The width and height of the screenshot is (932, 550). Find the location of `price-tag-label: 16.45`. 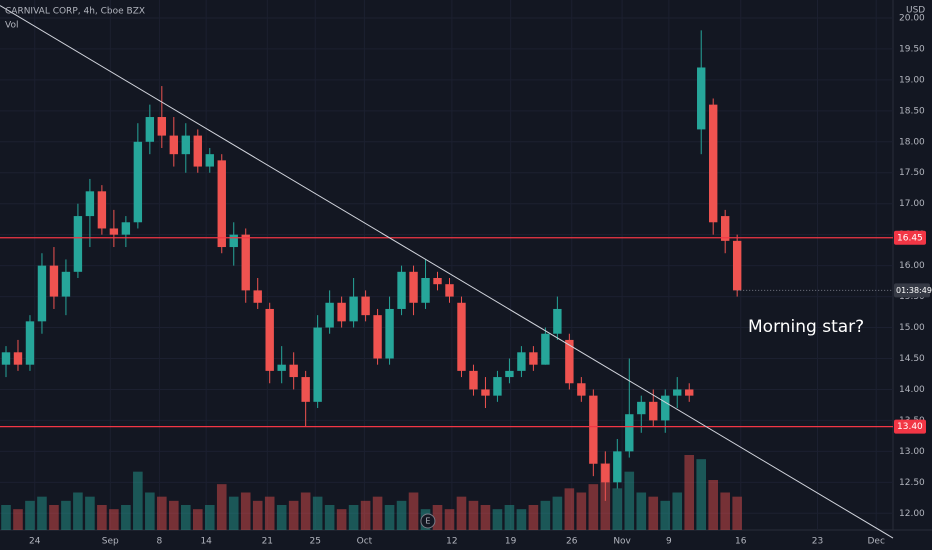

price-tag-label: 16.45 is located at coordinates (910, 238).